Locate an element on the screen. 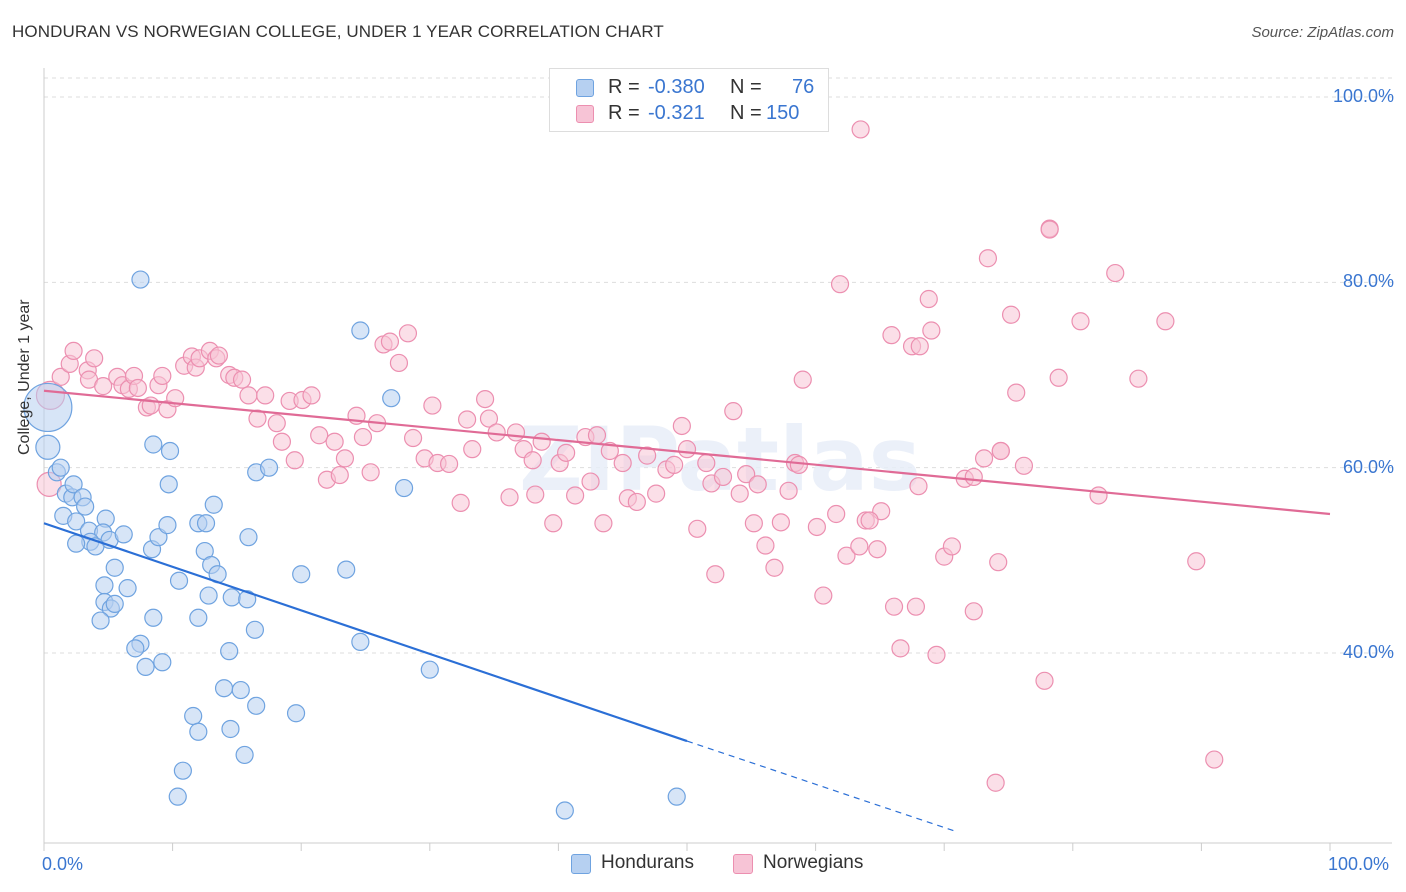 This screenshot has height=892, width=1406. legend-r-value: -0.321 is located at coordinates (676, 113).